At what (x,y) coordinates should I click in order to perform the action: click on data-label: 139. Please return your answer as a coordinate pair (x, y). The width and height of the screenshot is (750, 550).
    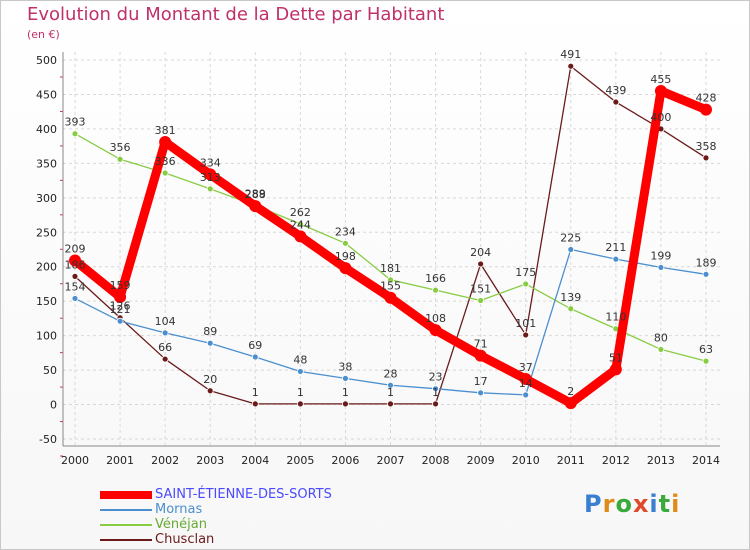
    Looking at the image, I should click on (570, 297).